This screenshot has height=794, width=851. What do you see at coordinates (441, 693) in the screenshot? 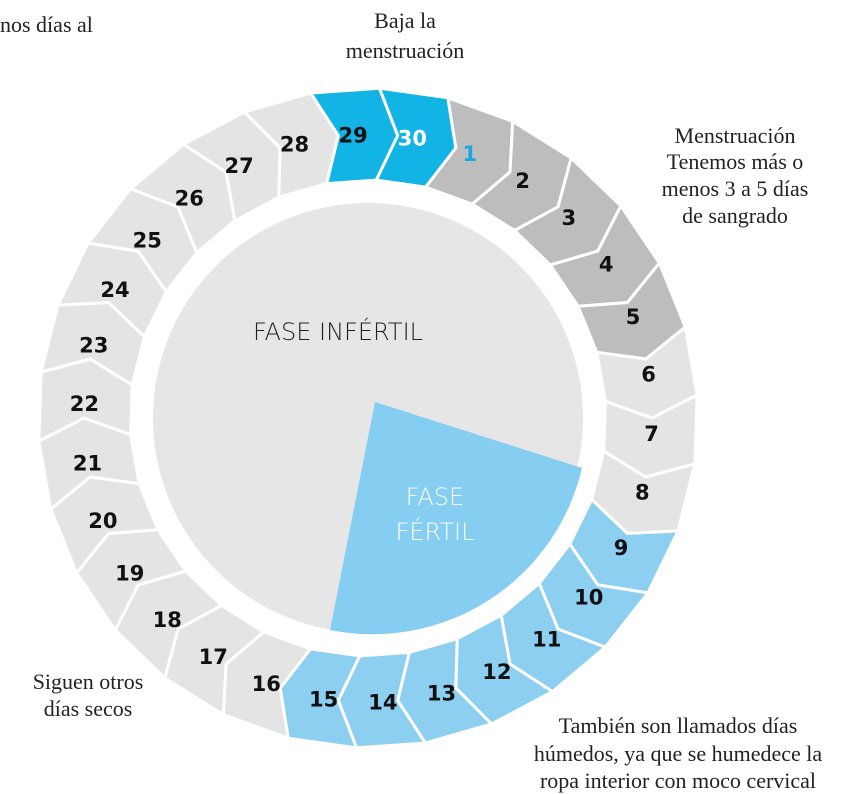
I see `day-number: 13` at bounding box center [441, 693].